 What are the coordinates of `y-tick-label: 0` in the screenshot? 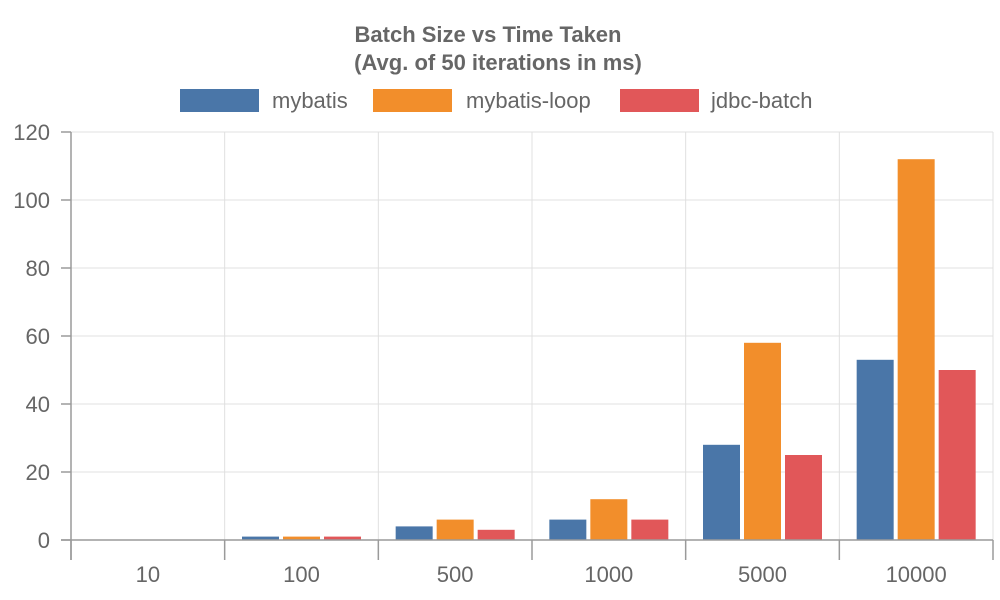 It's located at (44, 540).